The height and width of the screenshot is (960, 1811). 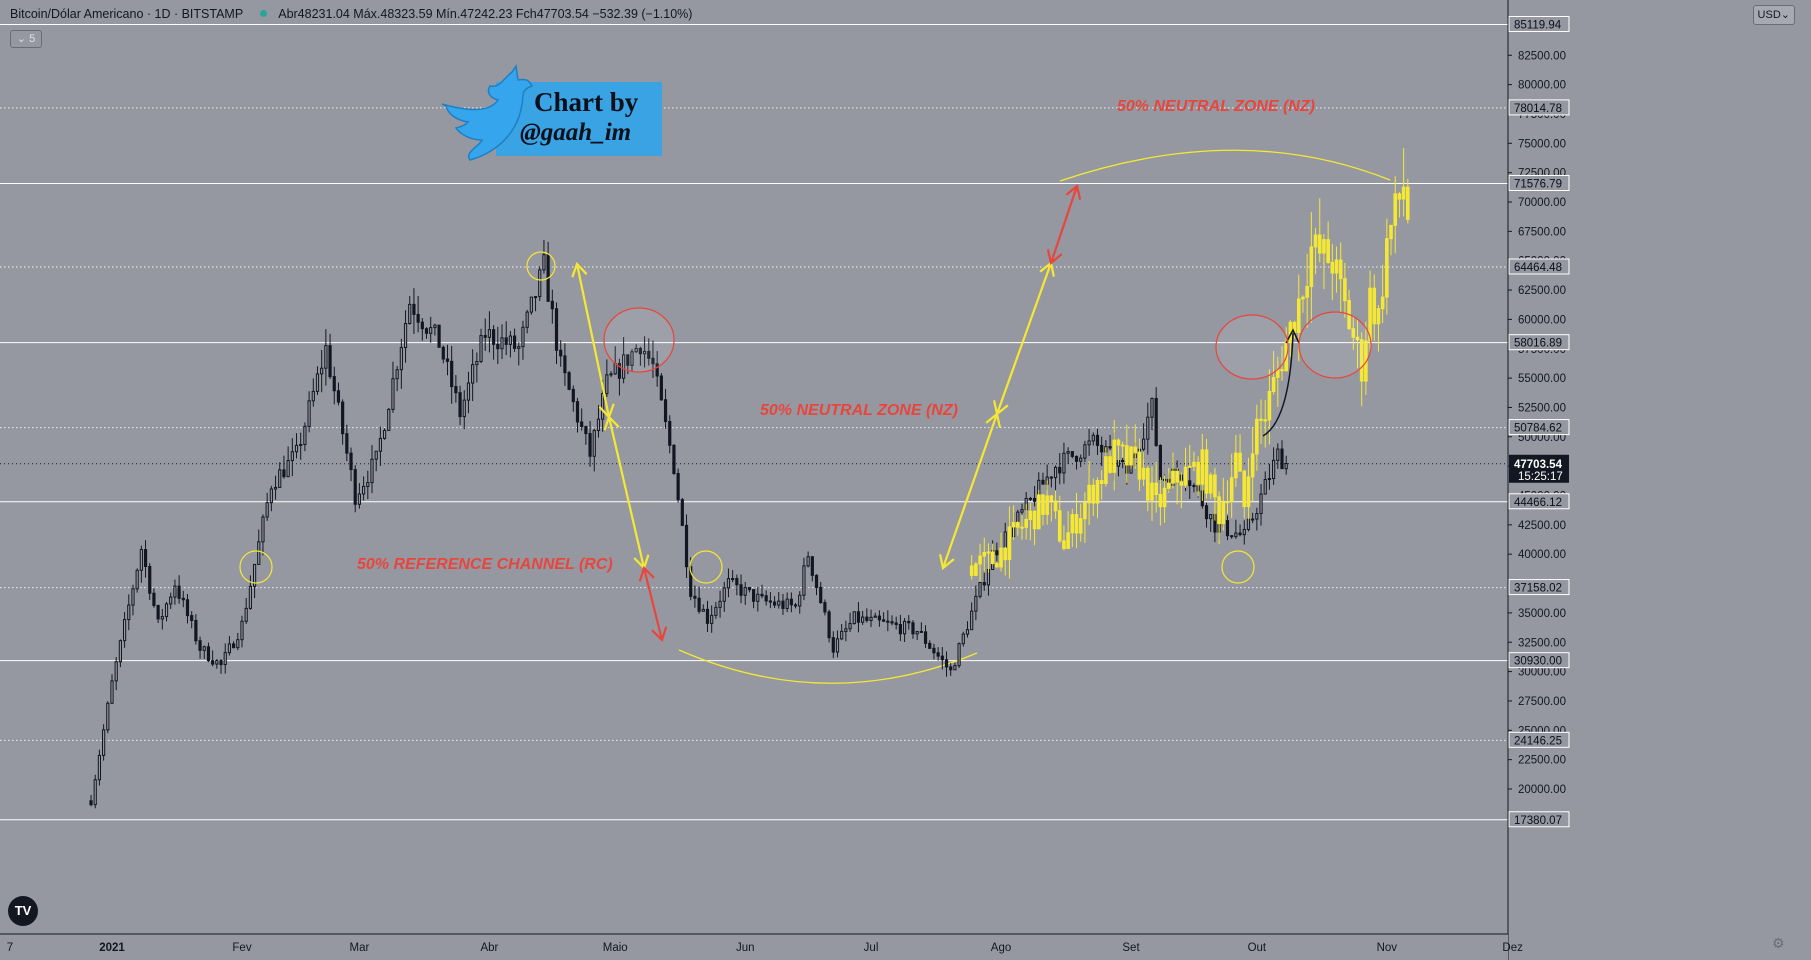 What do you see at coordinates (1538, 184) in the screenshot?
I see `level-price-label: 71576.79` at bounding box center [1538, 184].